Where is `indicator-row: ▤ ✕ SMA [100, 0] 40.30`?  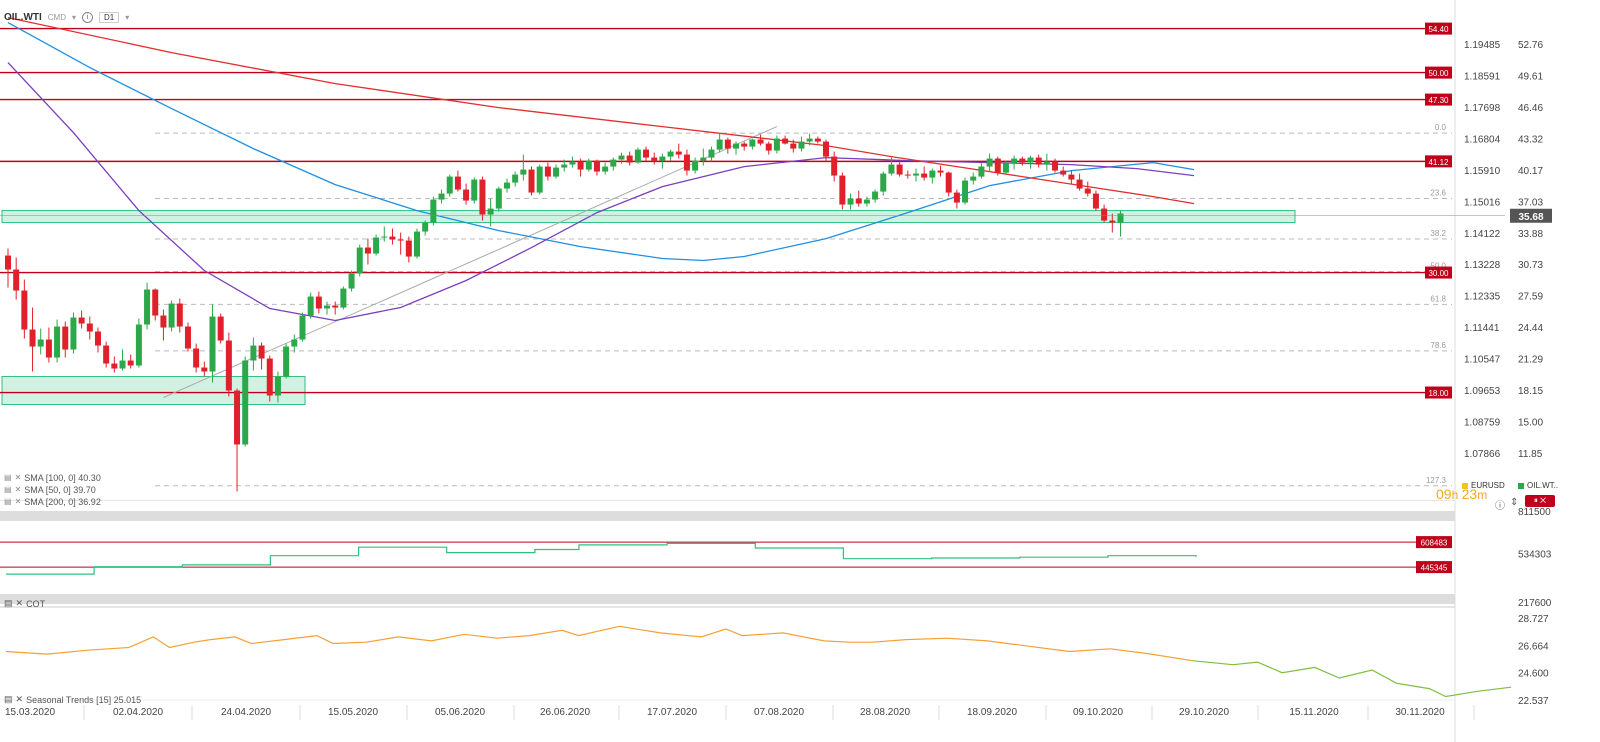 indicator-row: ▤ ✕ SMA [100, 0] 40.30 is located at coordinates (52, 478).